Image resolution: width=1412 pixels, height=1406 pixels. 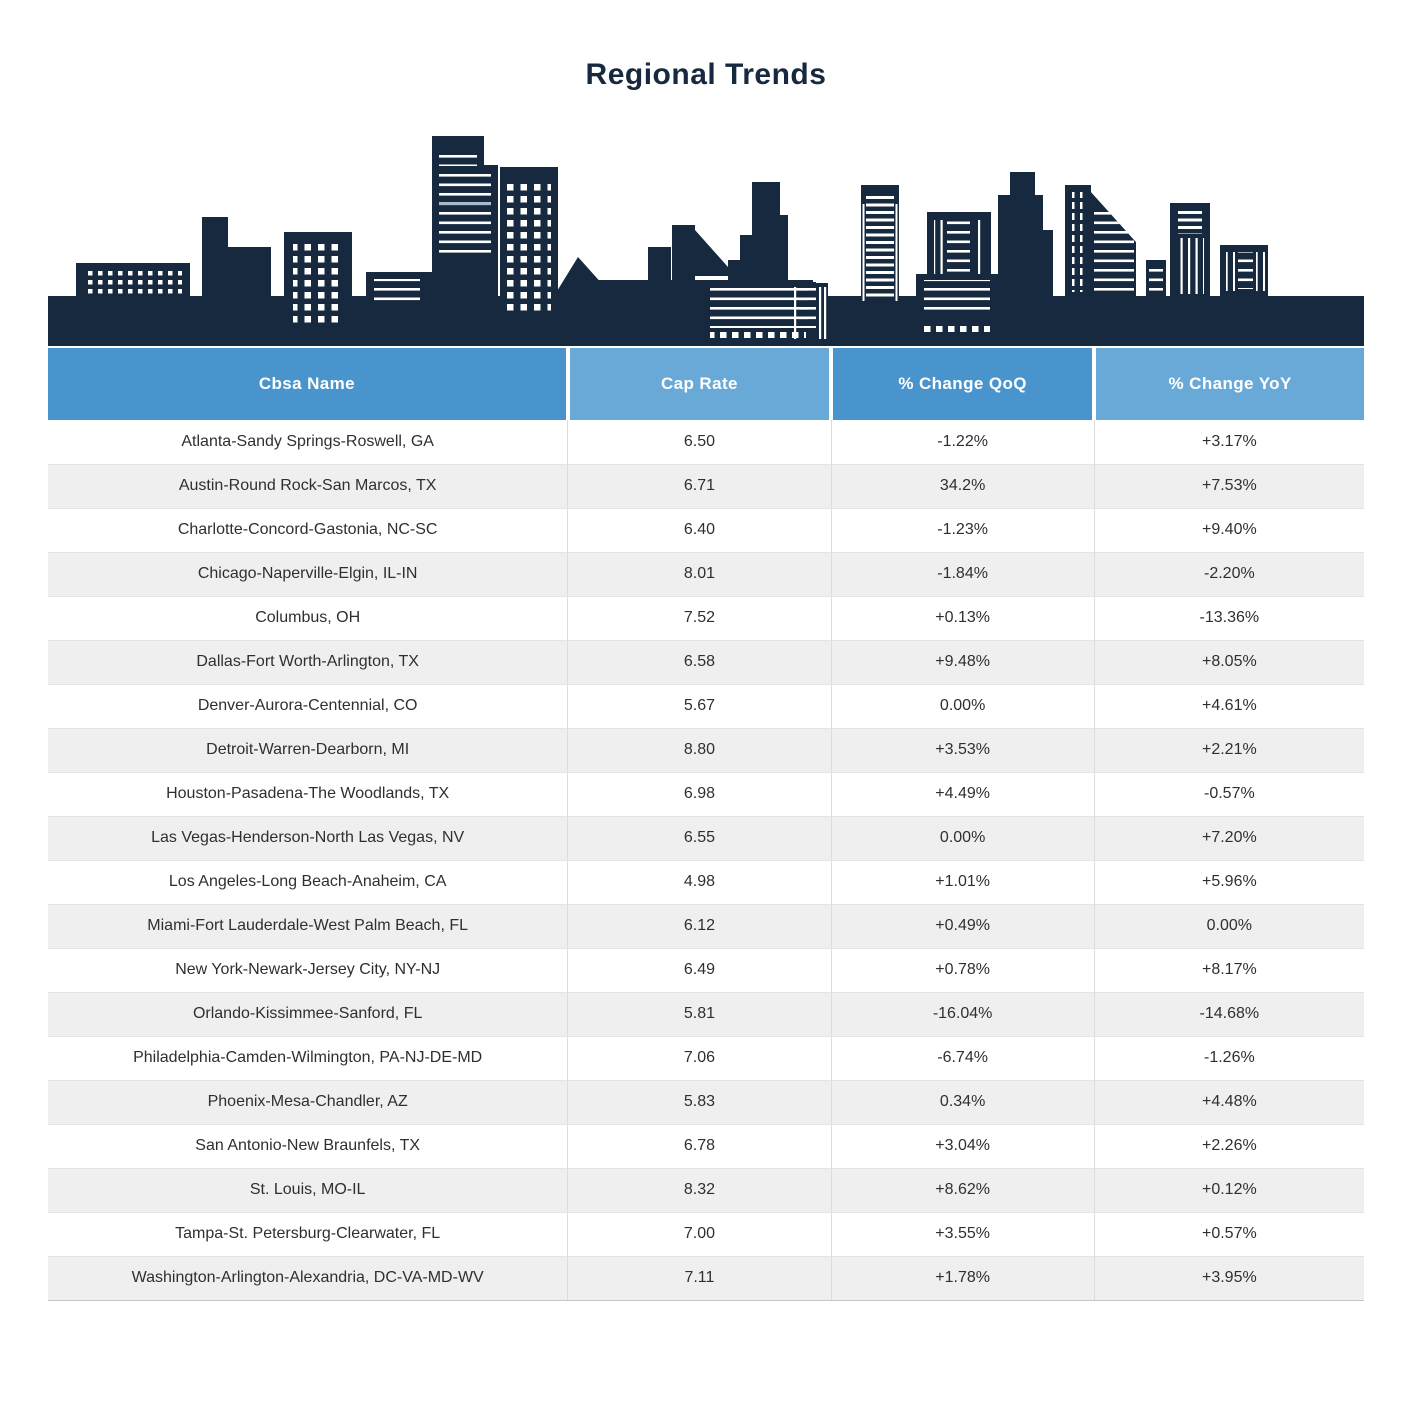 I want to click on cell-cbsa-name: Tampa-St. Petersburg-Clearwater, FL, so click(x=308, y=1234).